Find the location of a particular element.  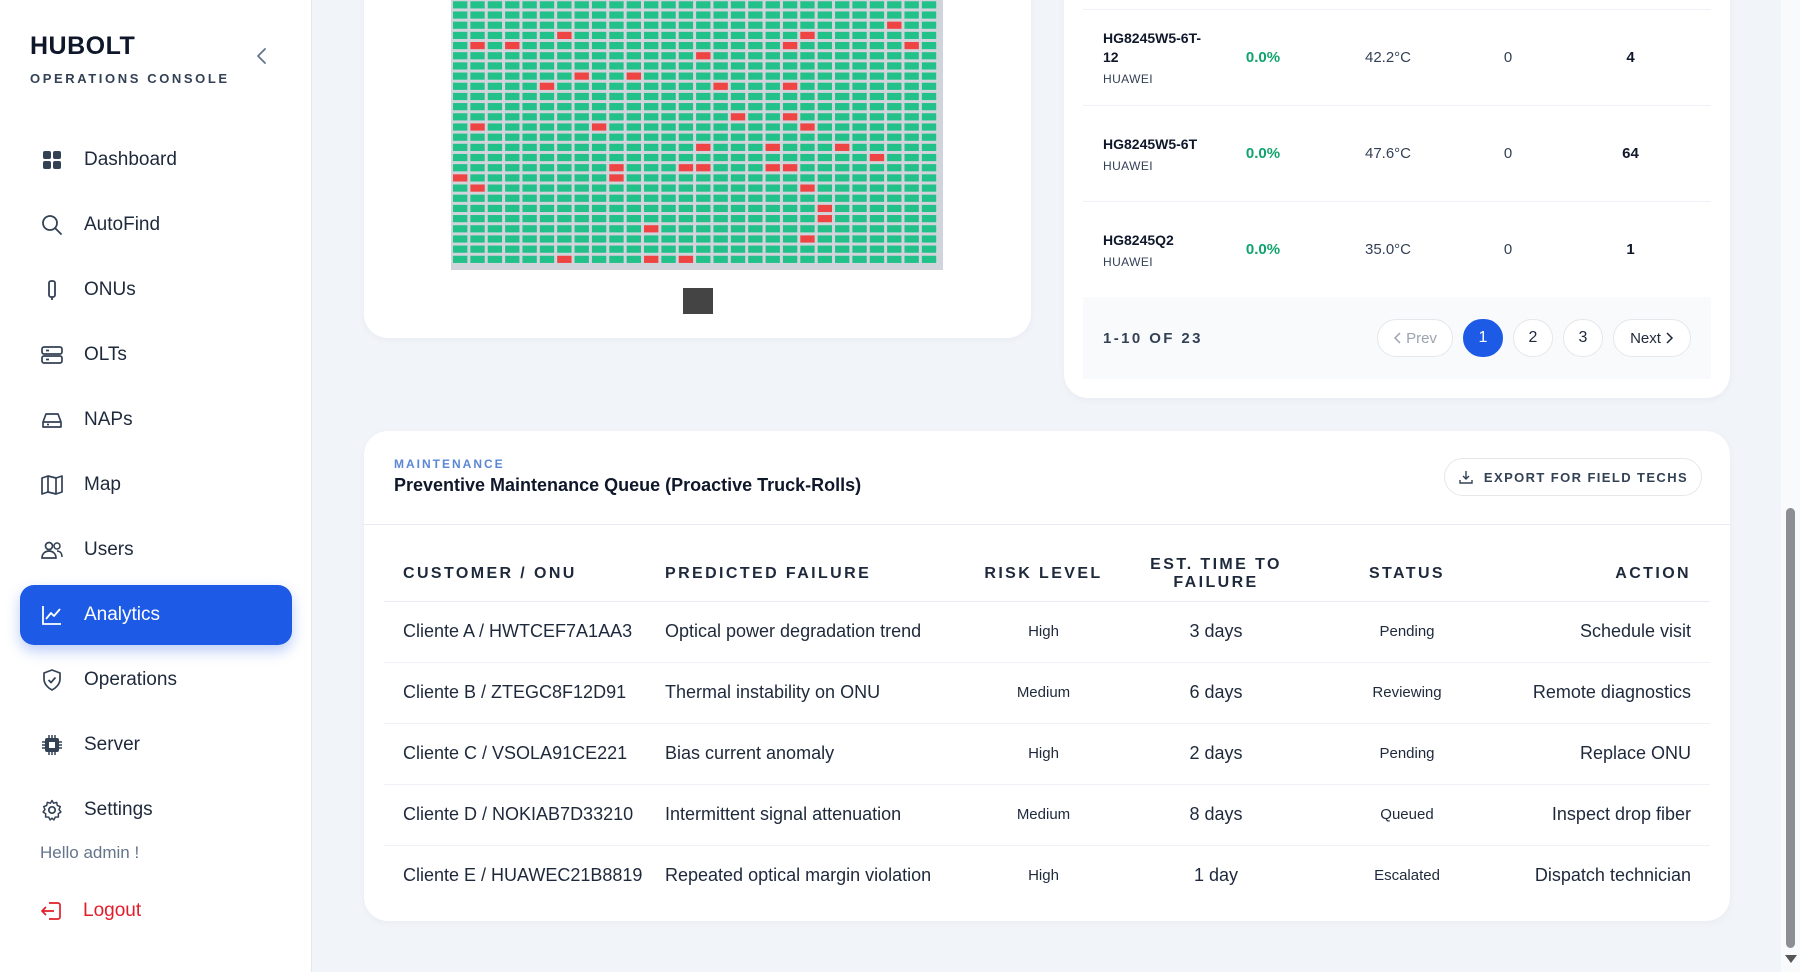

sidebar-item-users: Users is located at coordinates (156, 550).